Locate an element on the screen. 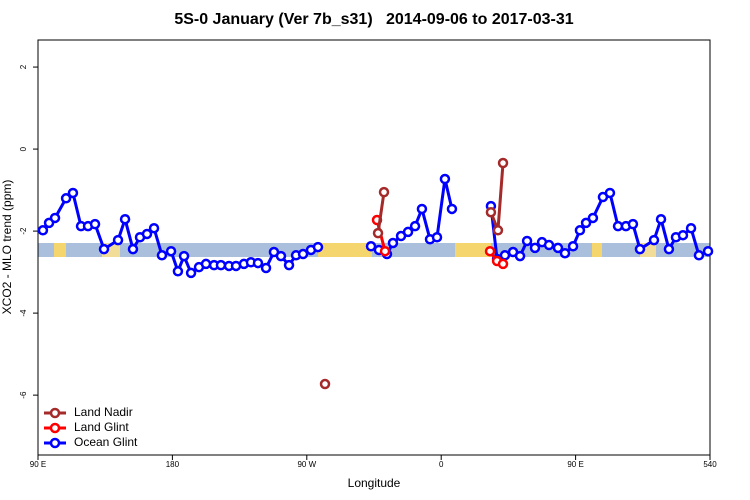  y-axis-label: XCO2 - MLO trend (ppm) is located at coordinates (7, 247).